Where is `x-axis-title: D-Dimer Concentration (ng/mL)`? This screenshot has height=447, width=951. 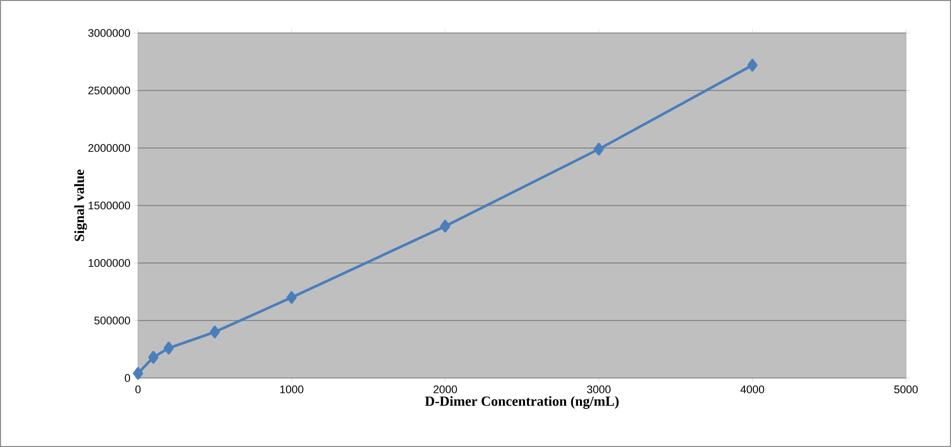
x-axis-title: D-Dimer Concentration (ng/mL) is located at coordinates (522, 402).